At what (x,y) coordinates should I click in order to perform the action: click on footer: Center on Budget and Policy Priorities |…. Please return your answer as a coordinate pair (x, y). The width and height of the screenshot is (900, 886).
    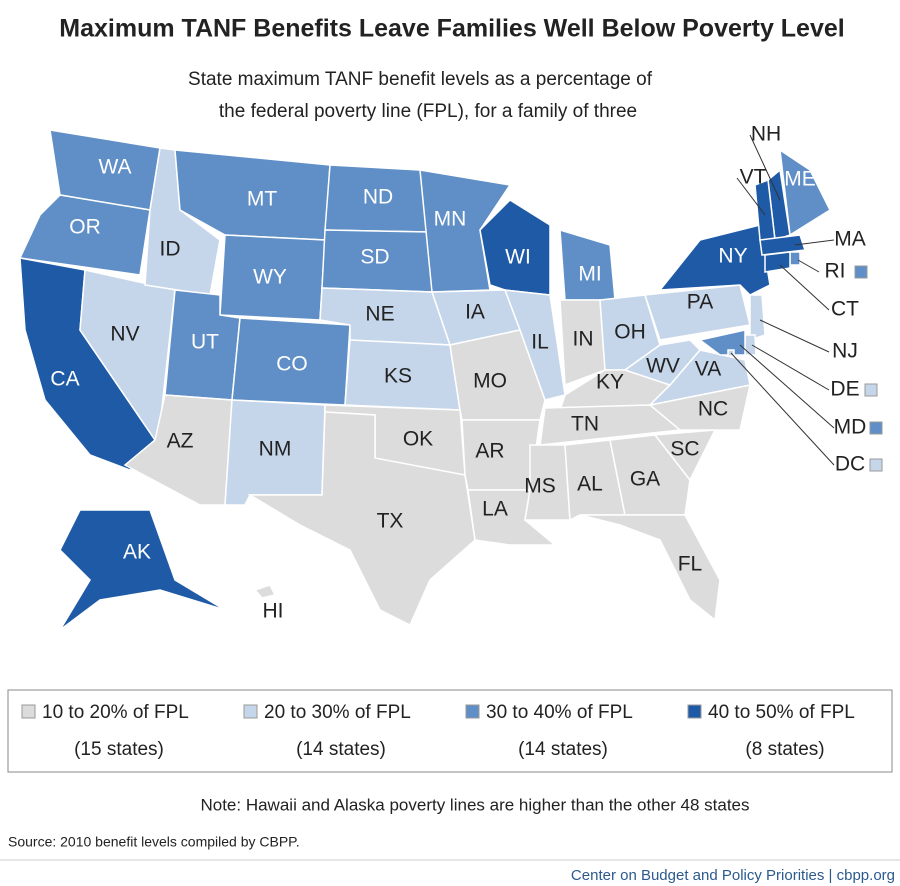
    Looking at the image, I should click on (733, 875).